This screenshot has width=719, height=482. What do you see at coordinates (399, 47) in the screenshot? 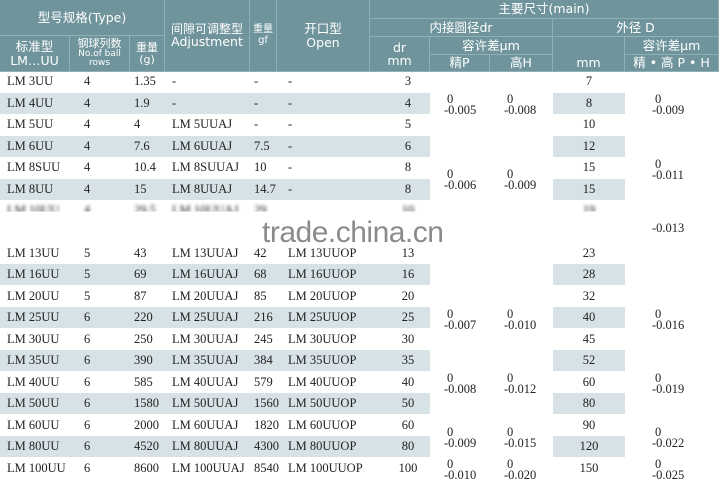
I see `dr-label: dr` at bounding box center [399, 47].